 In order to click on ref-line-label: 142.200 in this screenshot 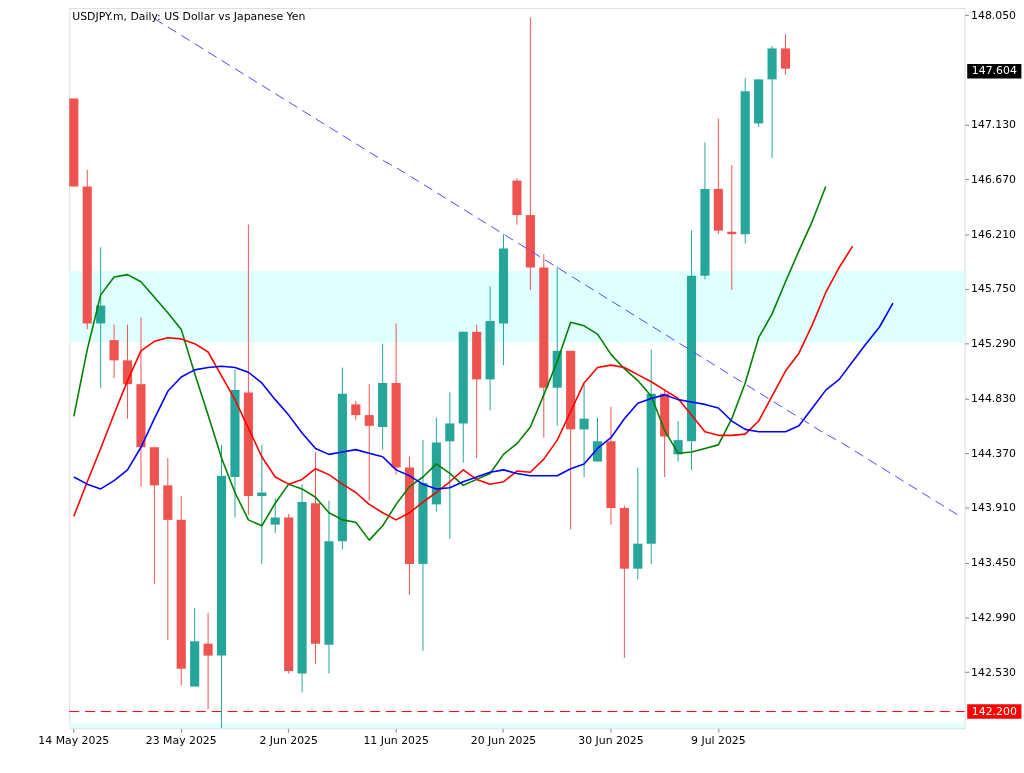, I will do `click(994, 711)`.